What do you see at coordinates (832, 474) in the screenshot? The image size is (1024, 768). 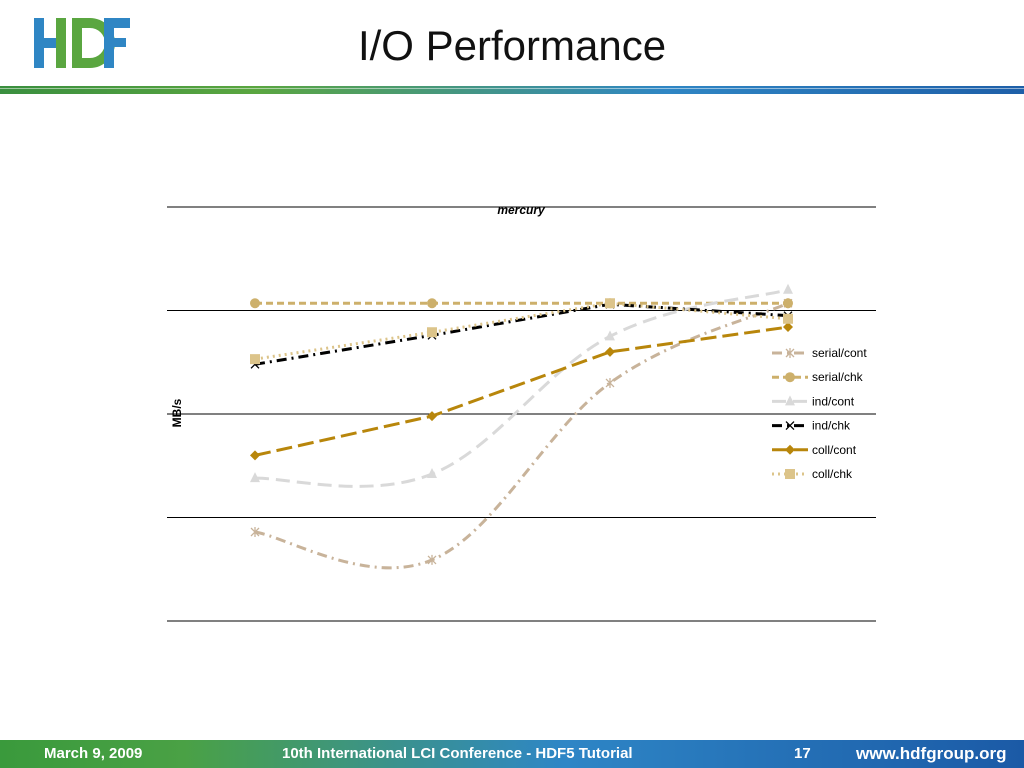 I see `legend-label: coll/chk` at bounding box center [832, 474].